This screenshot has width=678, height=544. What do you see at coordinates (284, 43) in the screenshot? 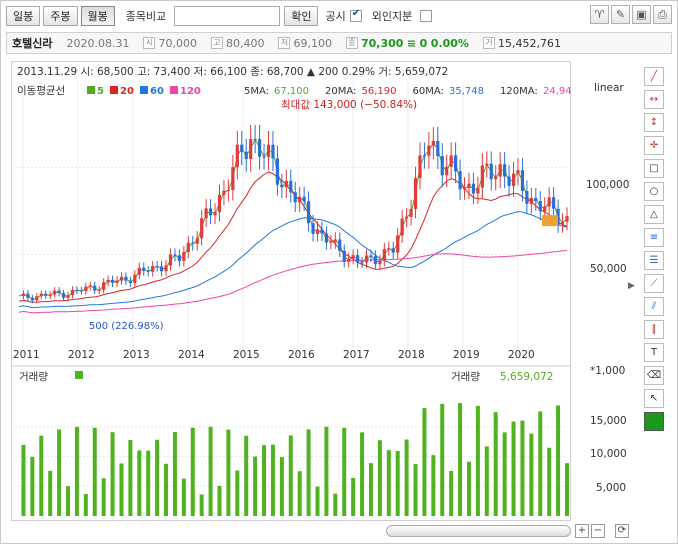
I see `low-icon: 저` at bounding box center [284, 43].